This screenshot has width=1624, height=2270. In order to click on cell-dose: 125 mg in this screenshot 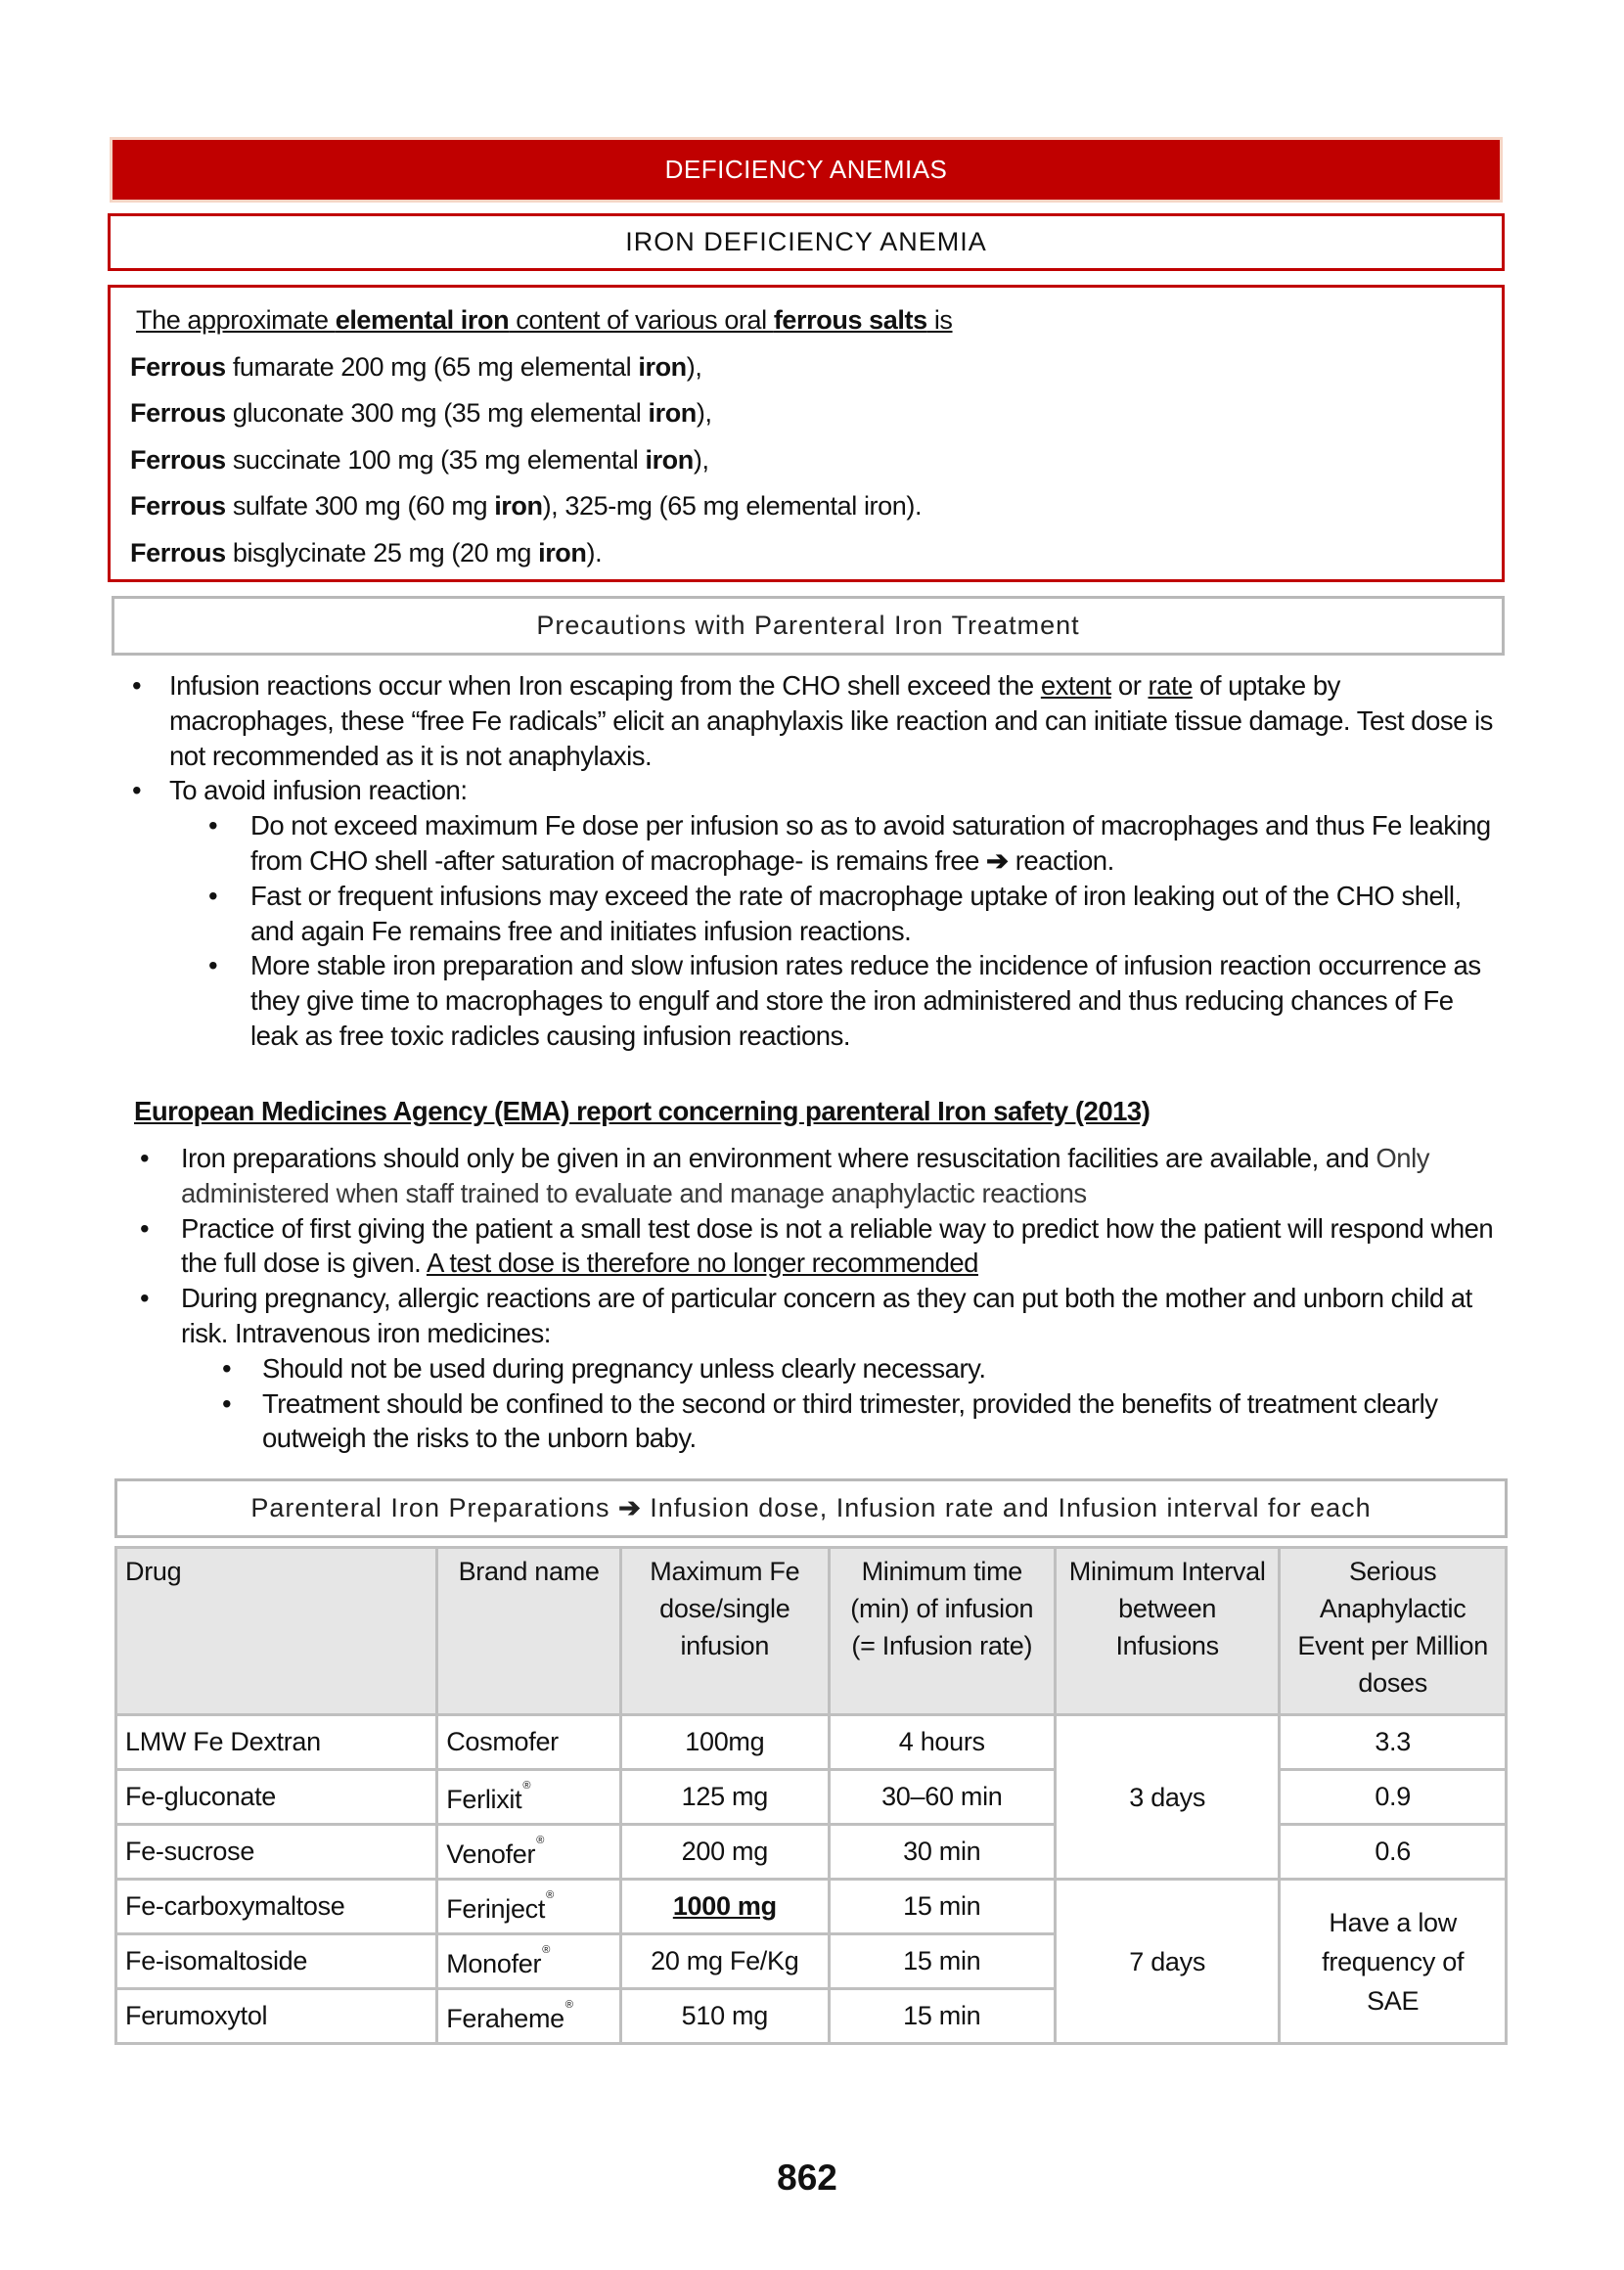, I will do `click(725, 1797)`.